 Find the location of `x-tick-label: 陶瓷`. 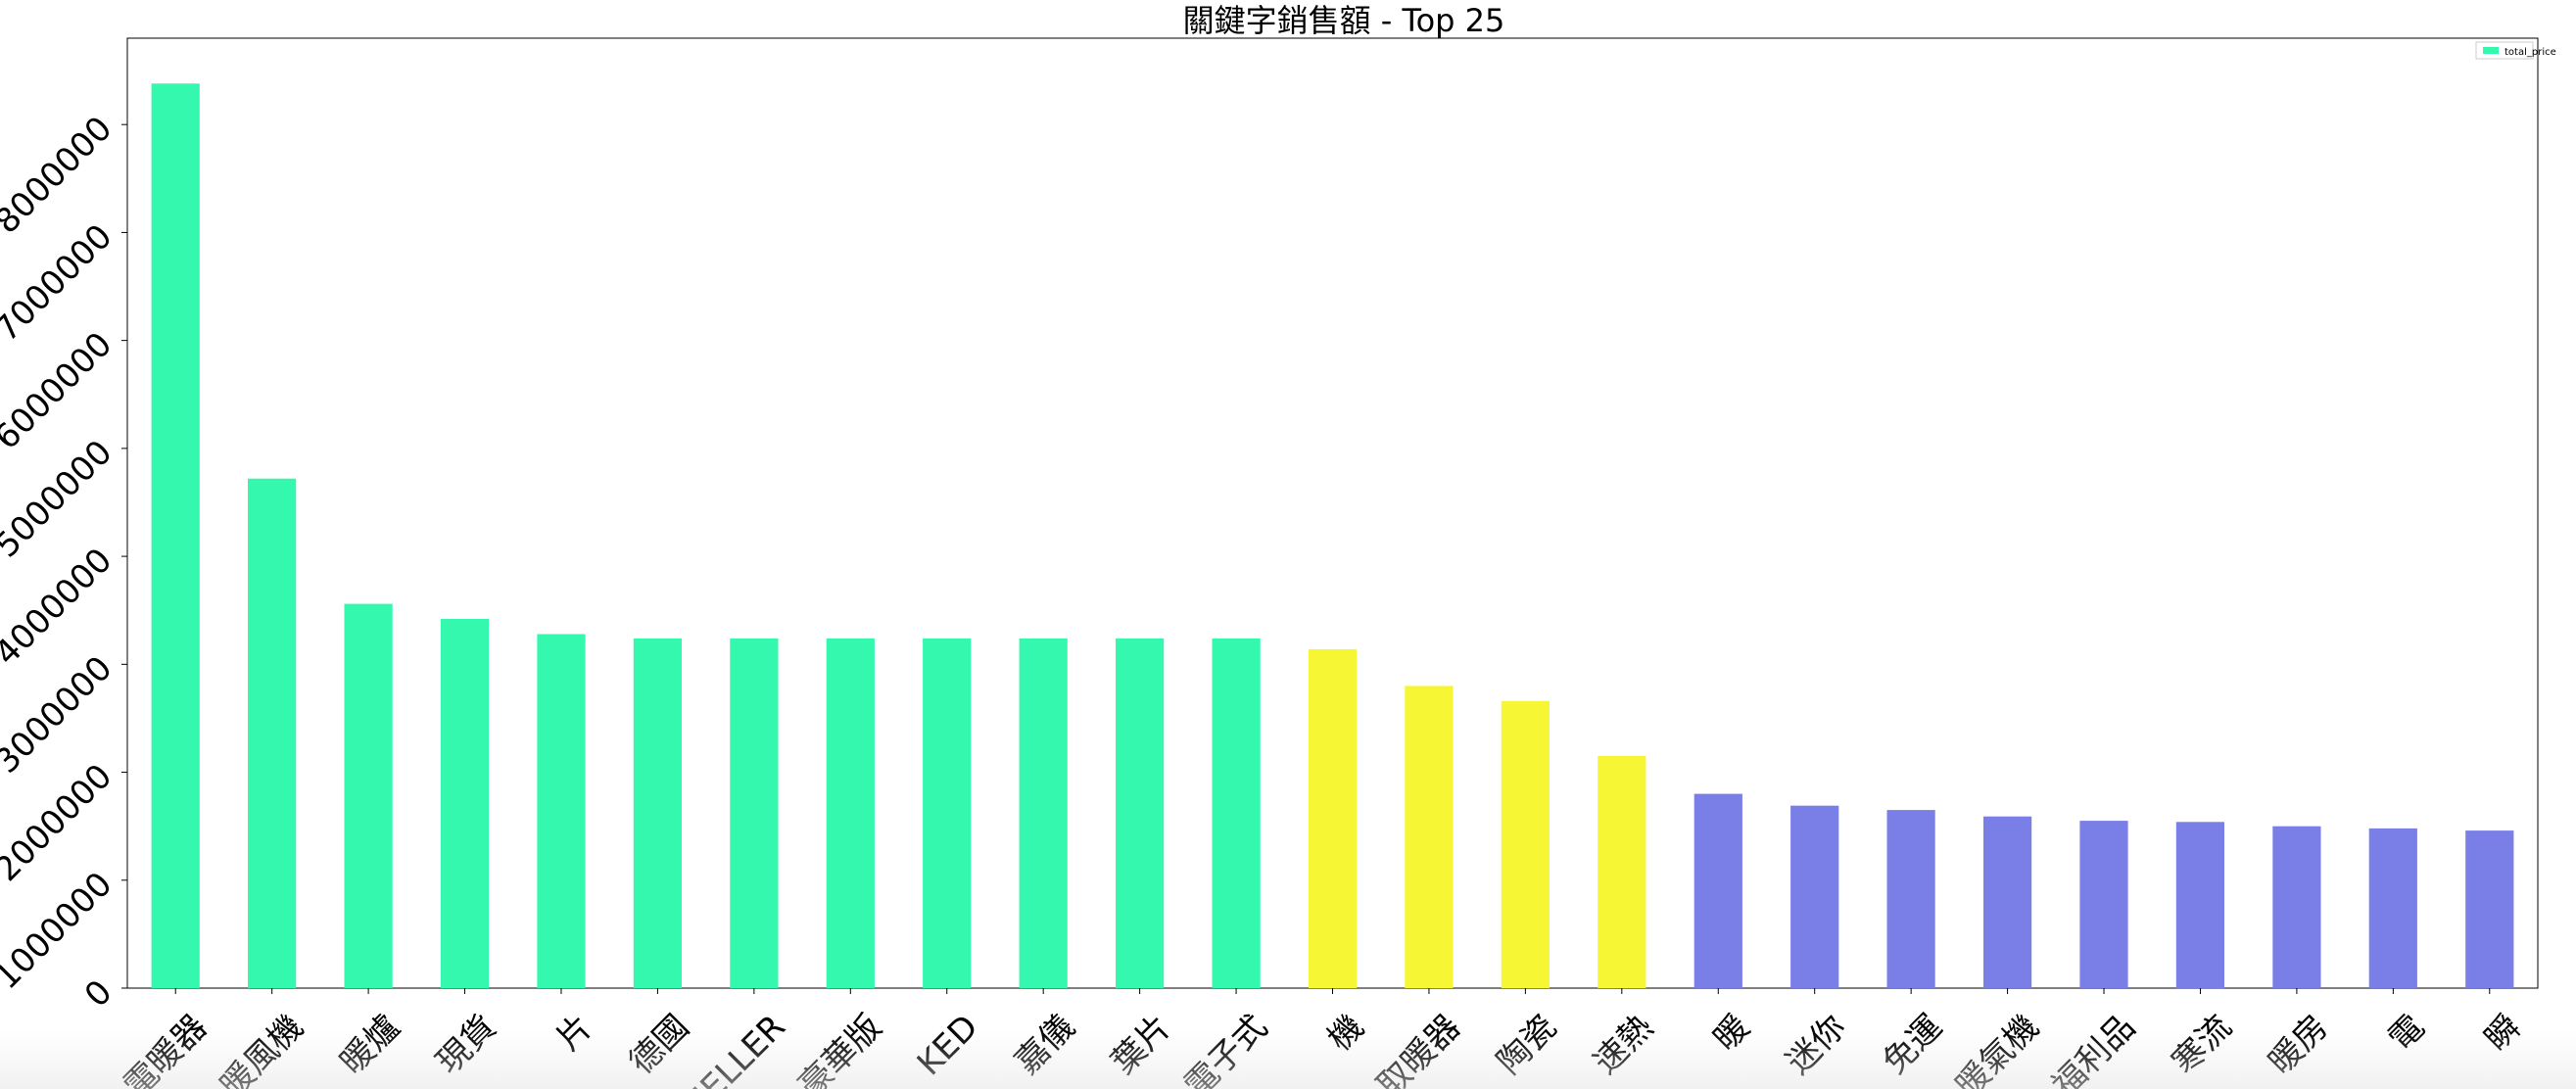

x-tick-label: 陶瓷 is located at coordinates (1527, 1045).